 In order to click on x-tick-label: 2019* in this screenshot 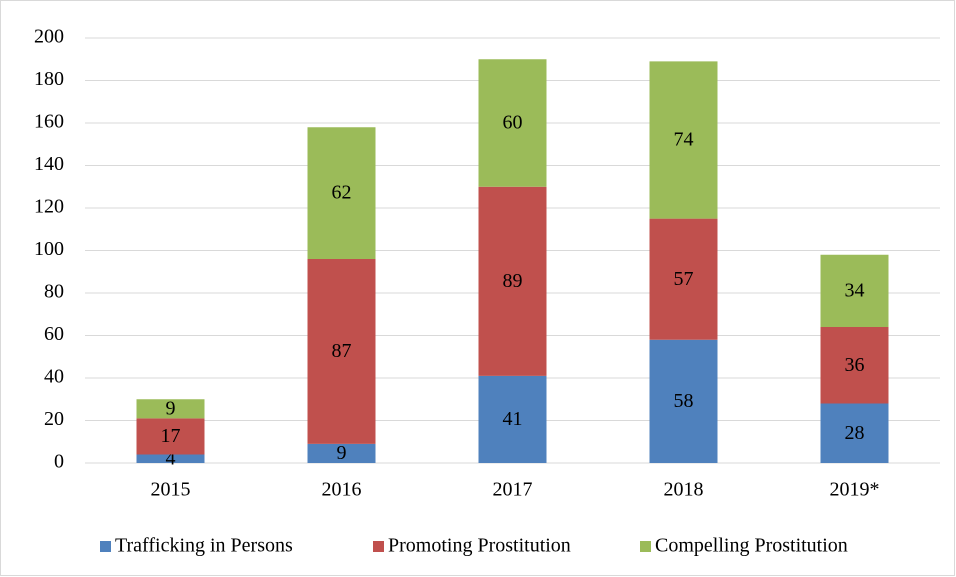, I will do `click(855, 490)`.